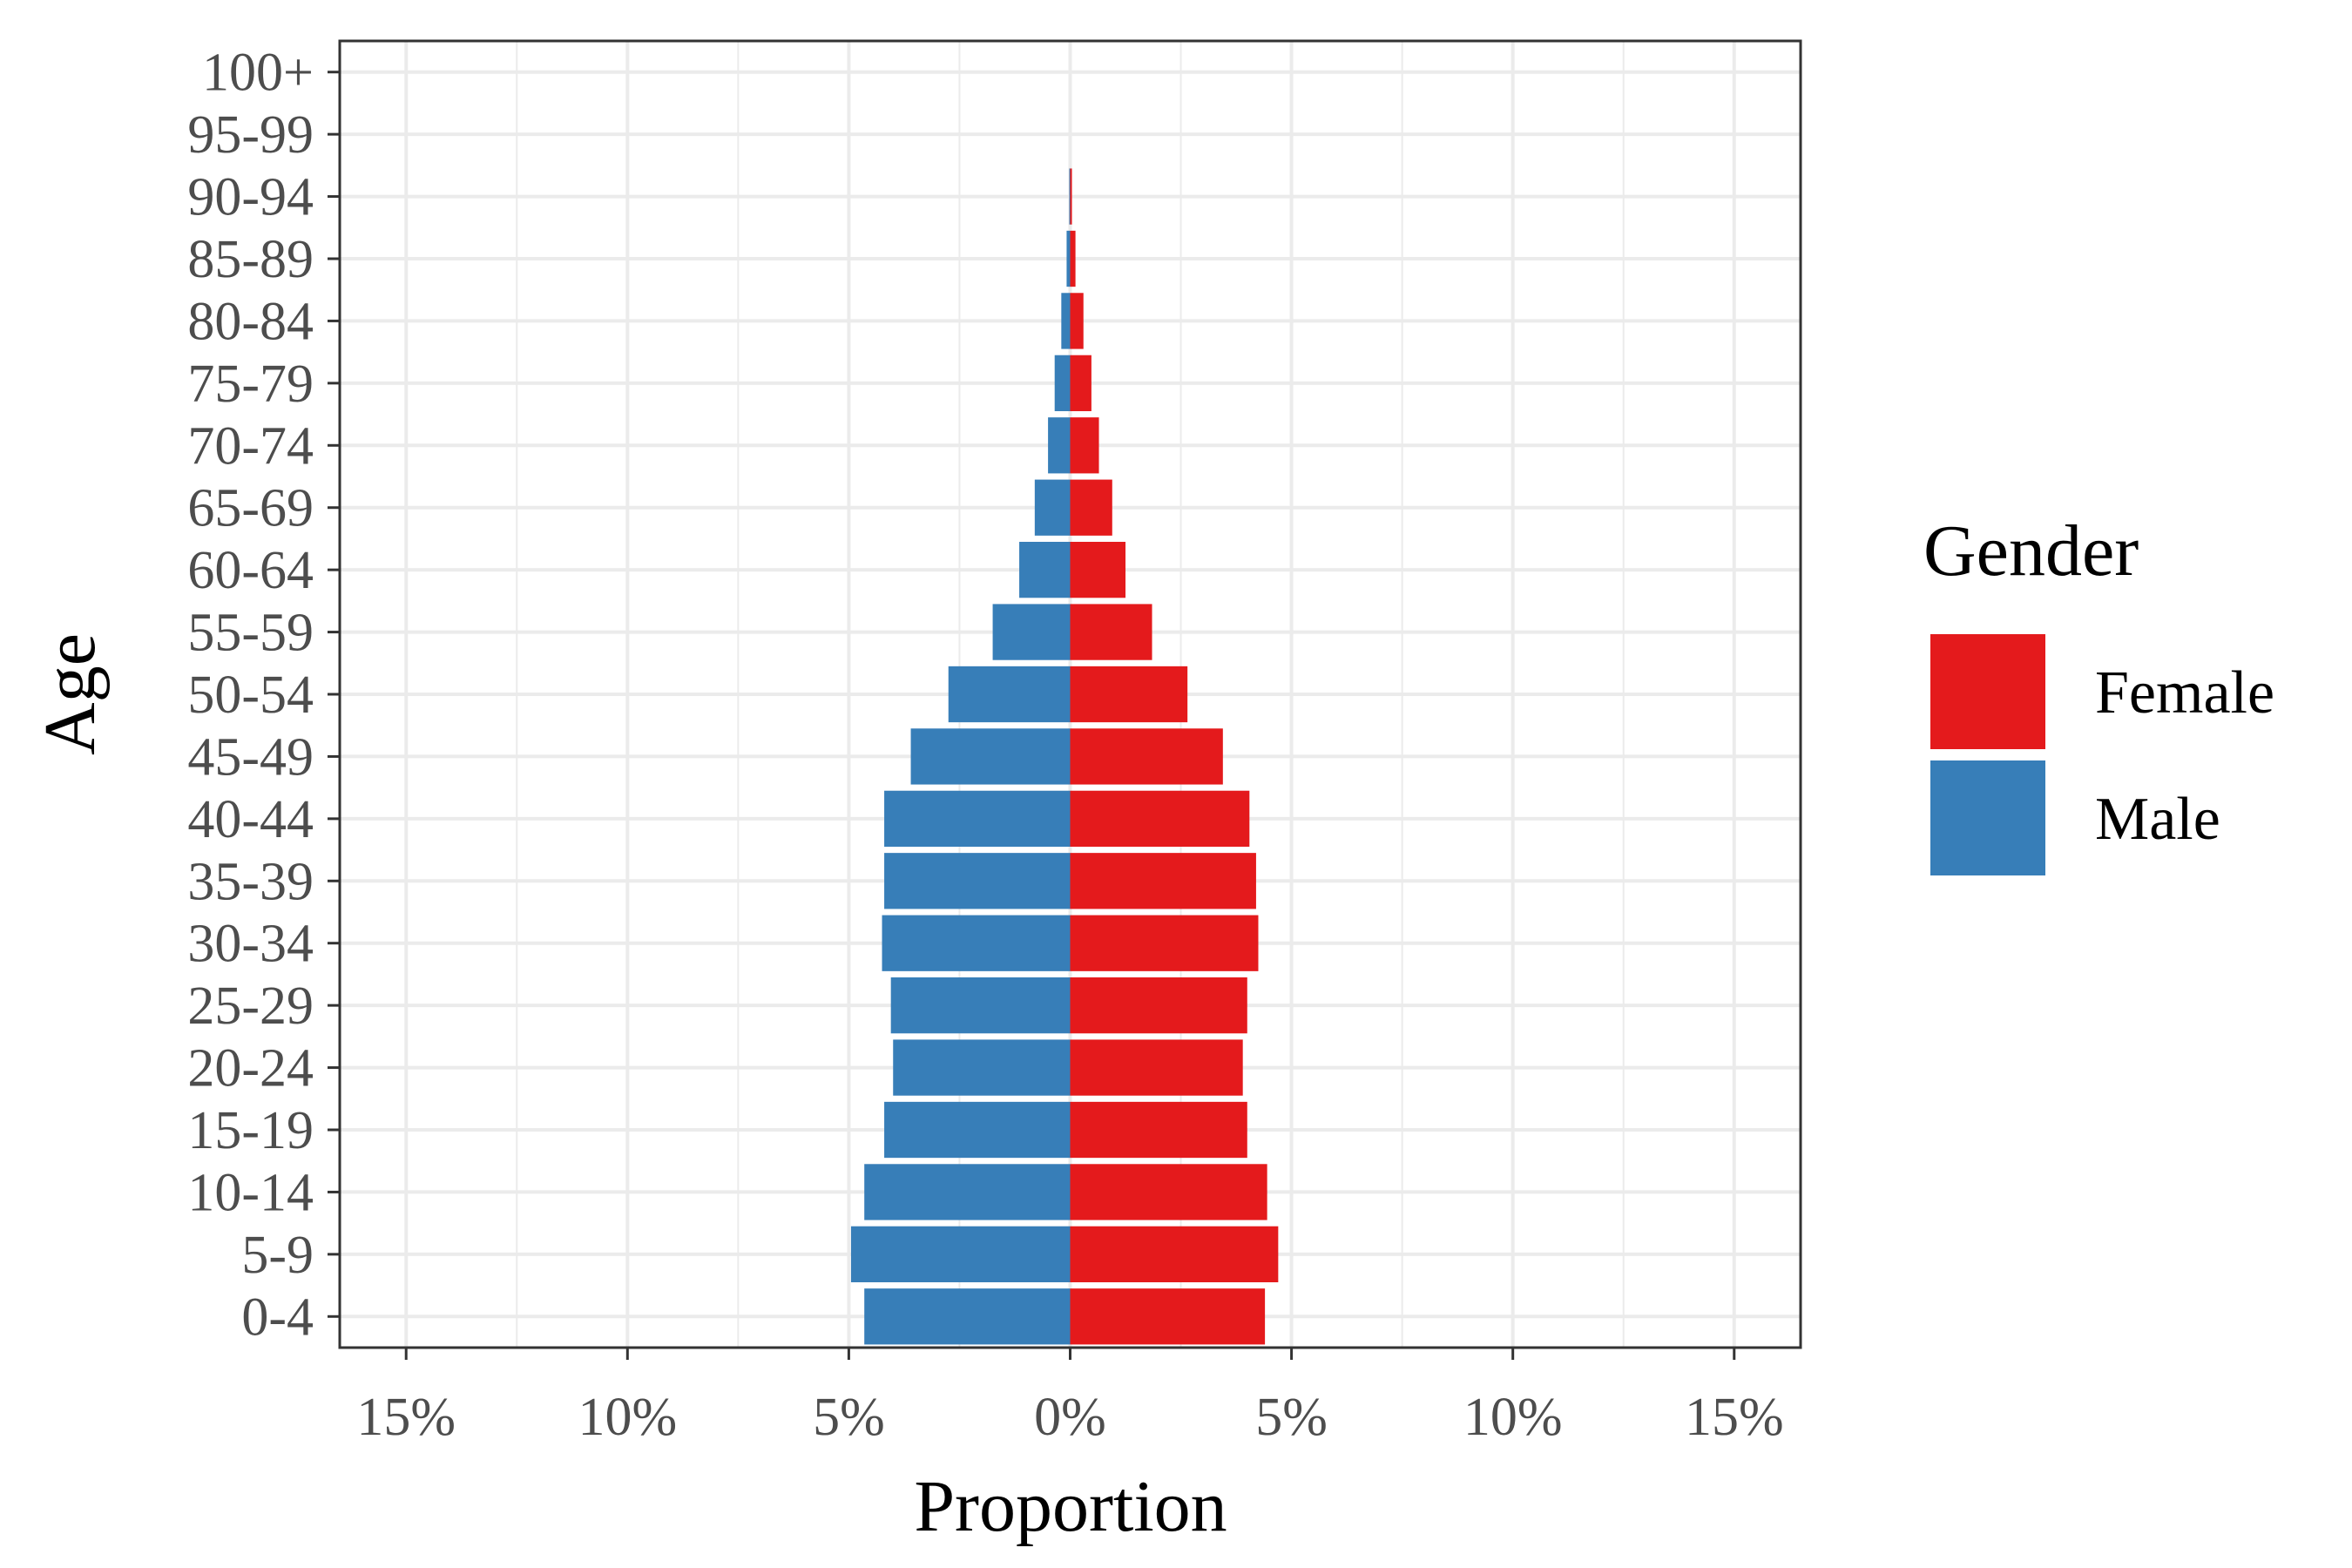 The width and height of the screenshot is (2352, 1568). Describe the element at coordinates (250, 1006) in the screenshot. I see `y-tick-label-25-29: 25-29` at that location.